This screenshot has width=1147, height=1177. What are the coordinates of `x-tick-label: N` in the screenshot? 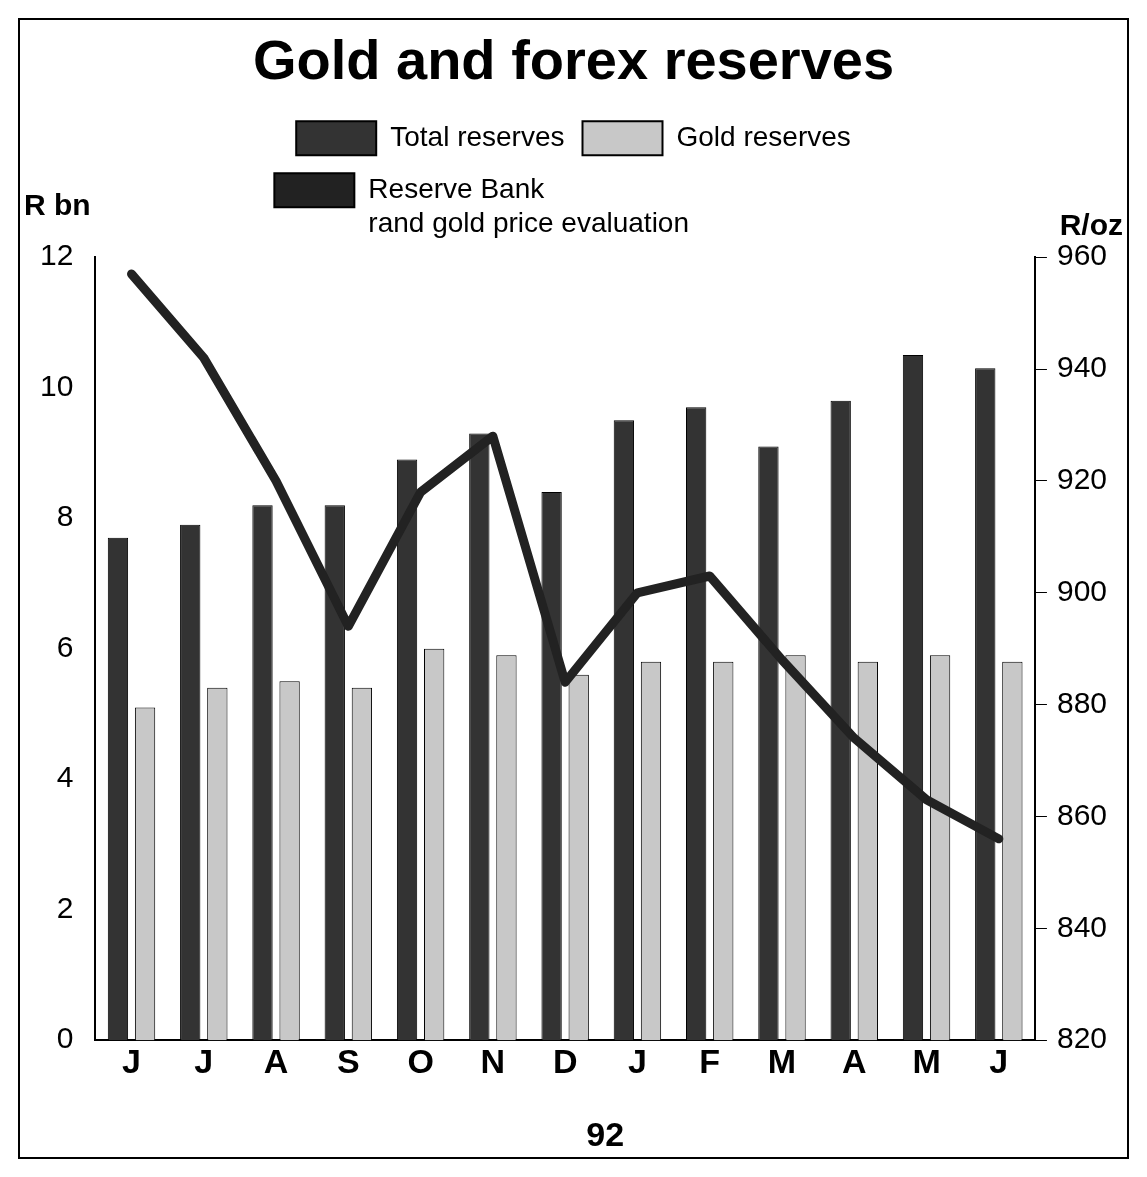 It's located at (493, 1060).